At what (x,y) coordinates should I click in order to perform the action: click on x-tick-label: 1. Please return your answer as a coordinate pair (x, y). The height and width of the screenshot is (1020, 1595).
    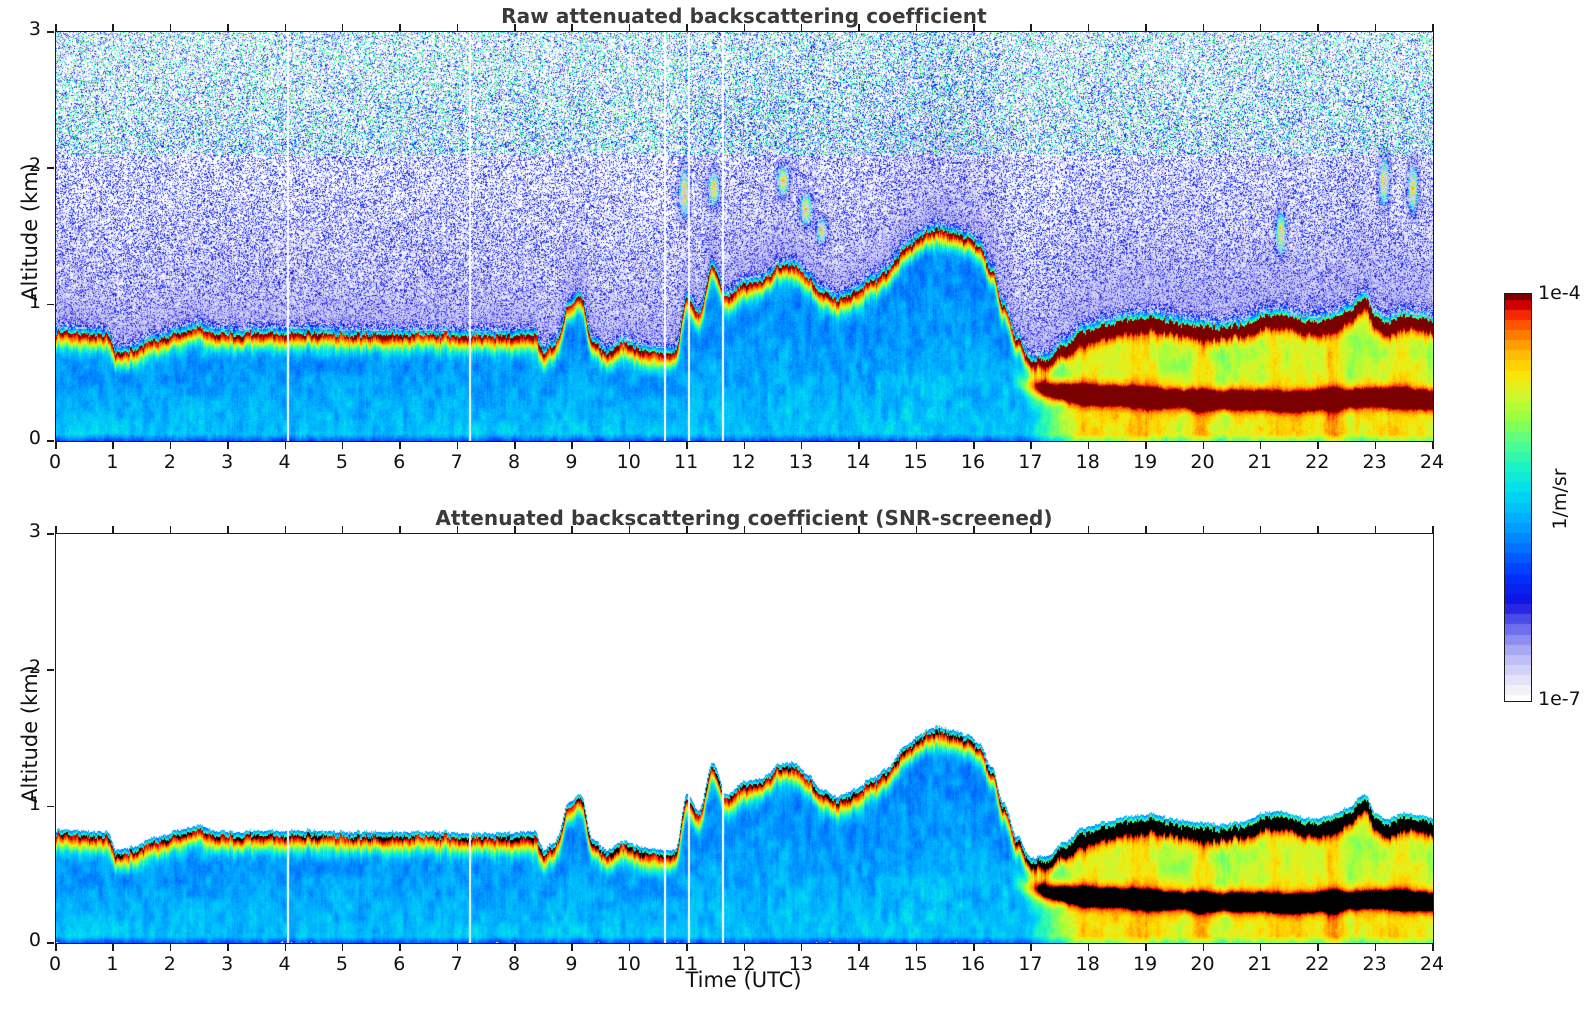
    Looking at the image, I should click on (112, 964).